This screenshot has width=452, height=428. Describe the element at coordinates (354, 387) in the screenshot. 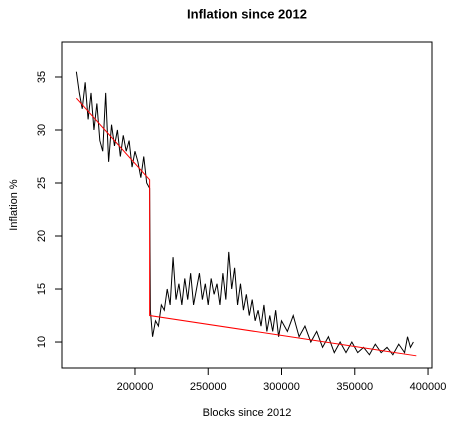

I see `x-tick-label: 350000` at that location.